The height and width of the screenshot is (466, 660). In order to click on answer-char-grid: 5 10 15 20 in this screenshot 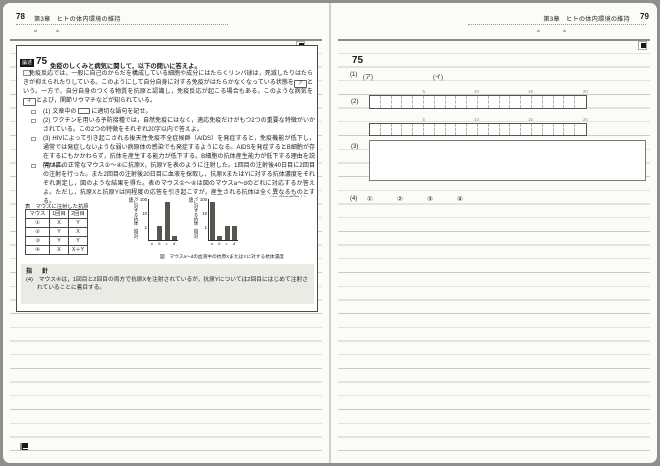, I will do `click(478, 126)`.